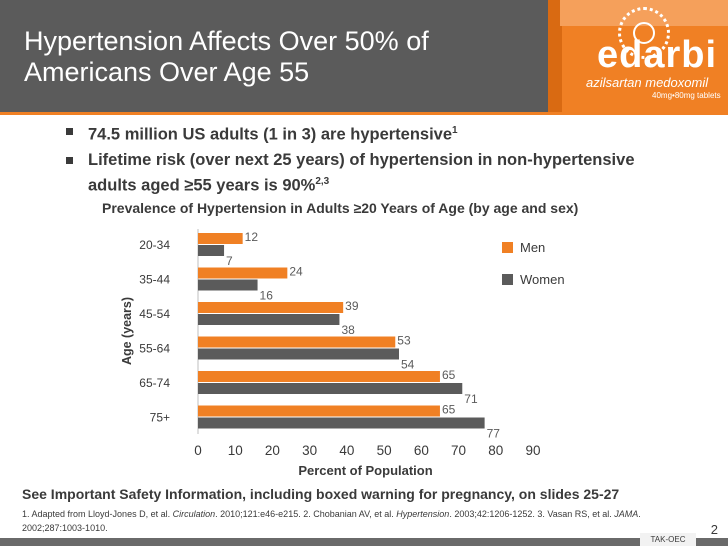  What do you see at coordinates (97, 514) in the screenshot?
I see `reference-text: 1. Adapted from Lloyd-Jones D, et al.` at bounding box center [97, 514].